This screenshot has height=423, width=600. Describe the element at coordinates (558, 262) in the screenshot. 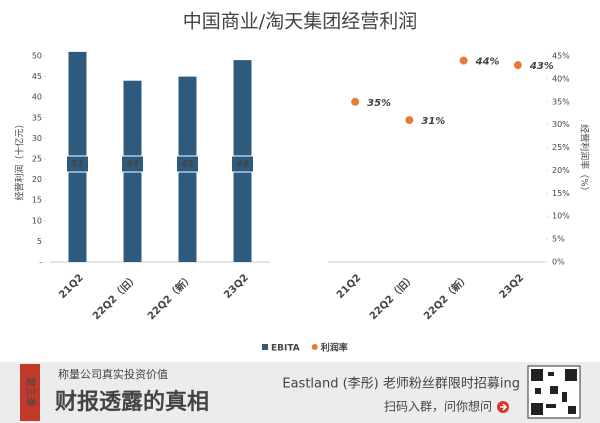

I see `y-tick-label: 0%` at that location.